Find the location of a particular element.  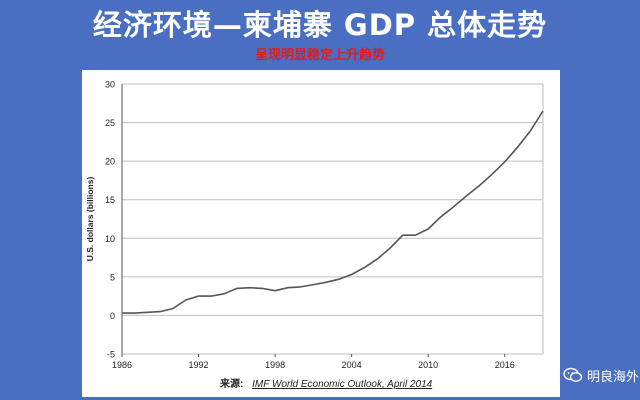

y-tick-label: 20 is located at coordinates (110, 162).